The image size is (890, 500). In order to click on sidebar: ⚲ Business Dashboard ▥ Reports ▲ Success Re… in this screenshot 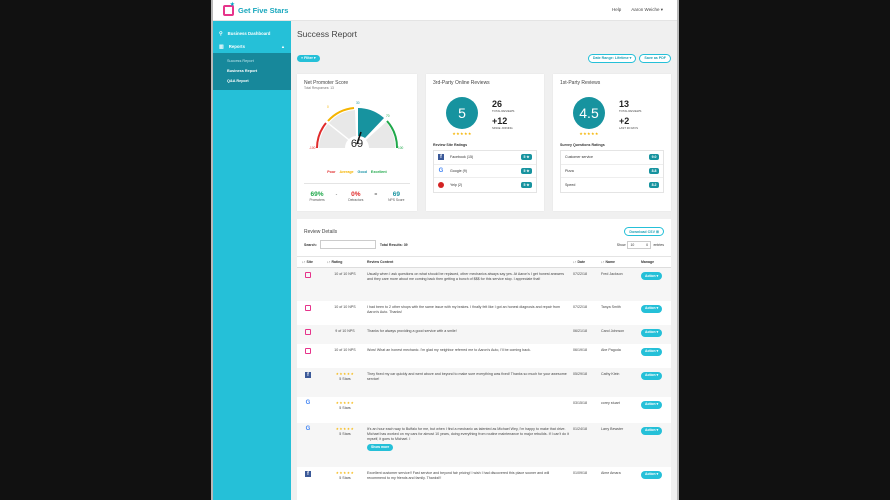, I will do `click(252, 260)`.